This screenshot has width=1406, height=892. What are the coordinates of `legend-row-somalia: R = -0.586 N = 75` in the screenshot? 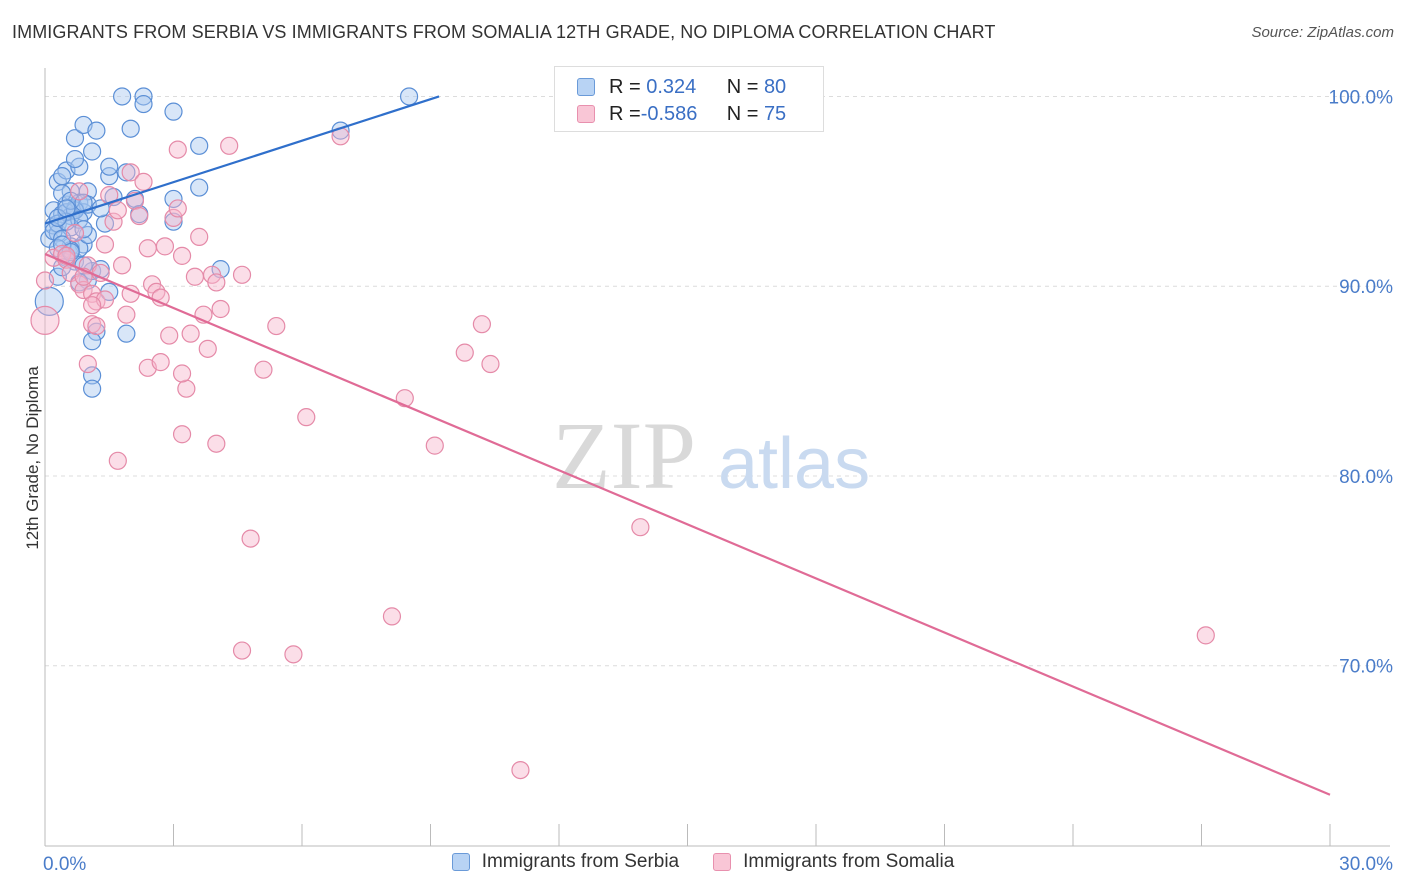 It's located at (681, 114).